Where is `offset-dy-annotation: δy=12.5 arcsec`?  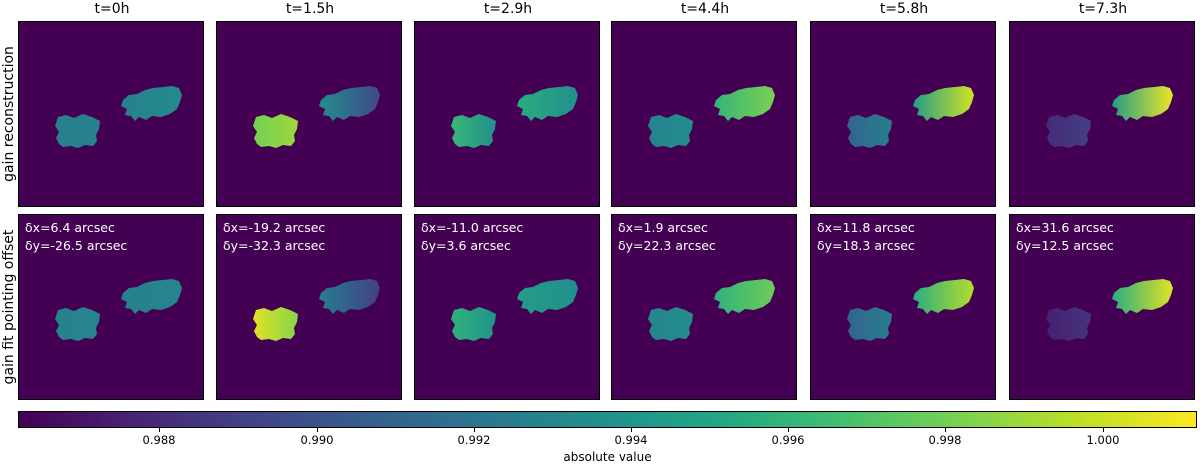 offset-dy-annotation: δy=12.5 arcsec is located at coordinates (1065, 245).